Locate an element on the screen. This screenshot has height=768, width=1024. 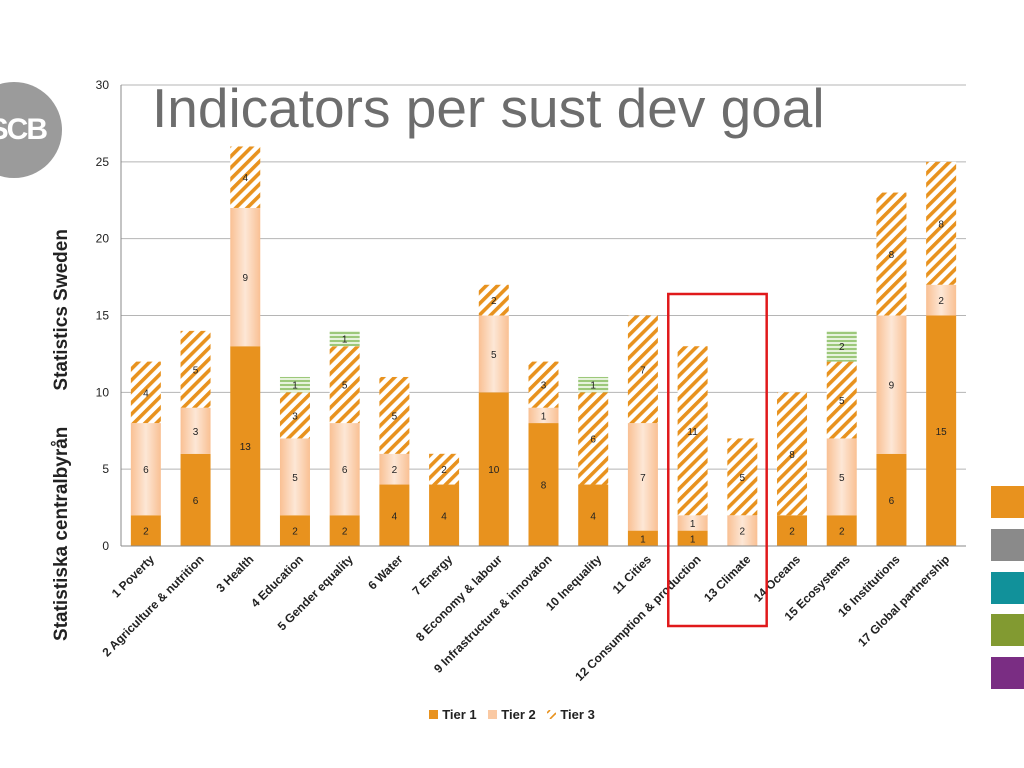
legend-label-tier-2: Tier 2 is located at coordinates (518, 714).